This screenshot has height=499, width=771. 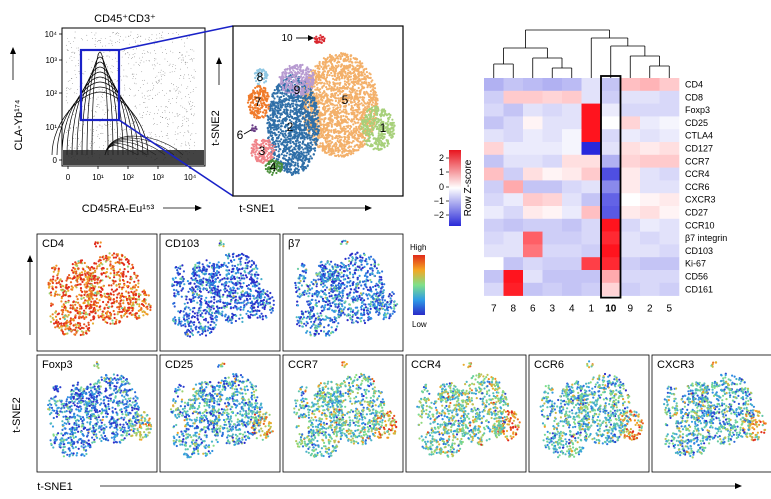 I want to click on flow-x-ticks: 0 10¹ 10² 10³ 10⁴, so click(x=131, y=174).